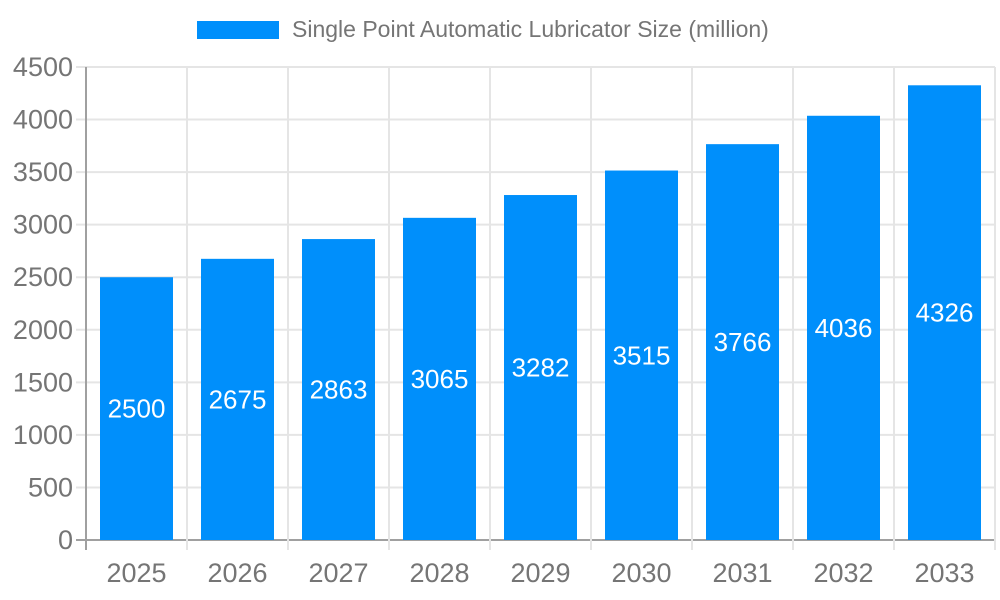  I want to click on y-tick-label: 1000, so click(43, 435).